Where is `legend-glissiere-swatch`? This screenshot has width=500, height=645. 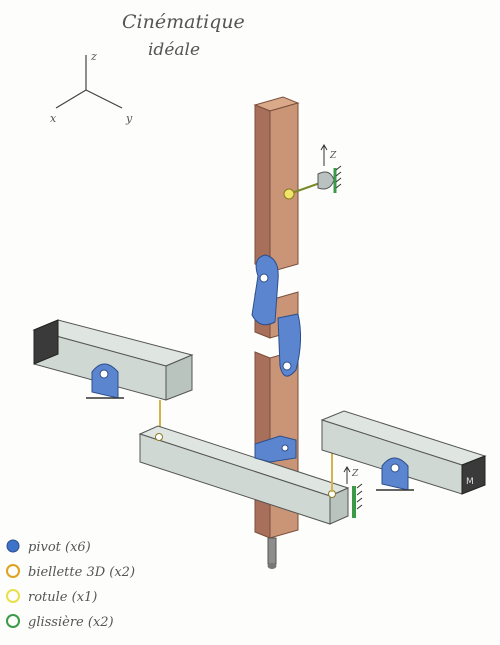 legend-glissiere-swatch is located at coordinates (13, 621).